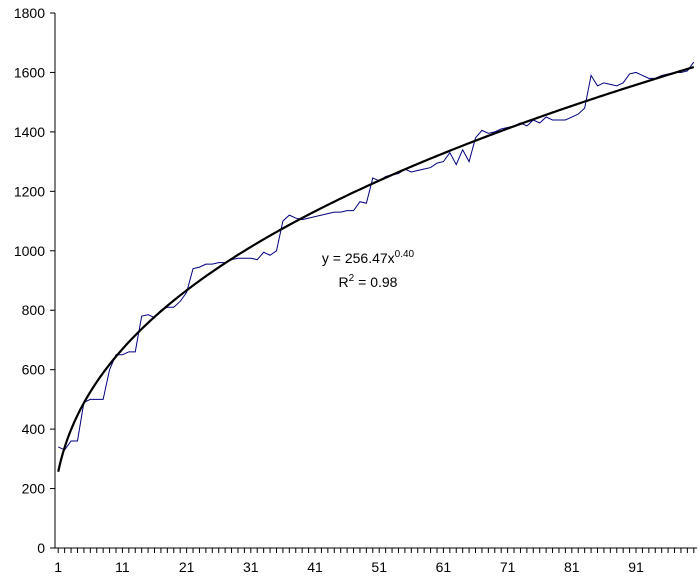  I want to click on r2-base: R, so click(344, 282).